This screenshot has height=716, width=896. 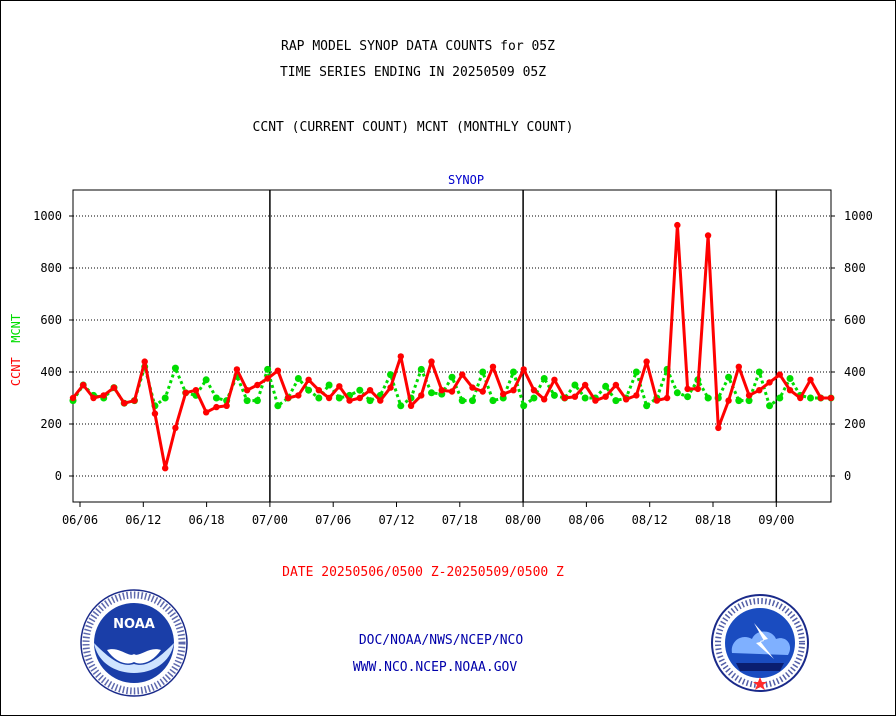 What do you see at coordinates (413, 72) in the screenshot?
I see `chart-title-2: TIME SERIES ENDING IN 20250509 05Z` at bounding box center [413, 72].